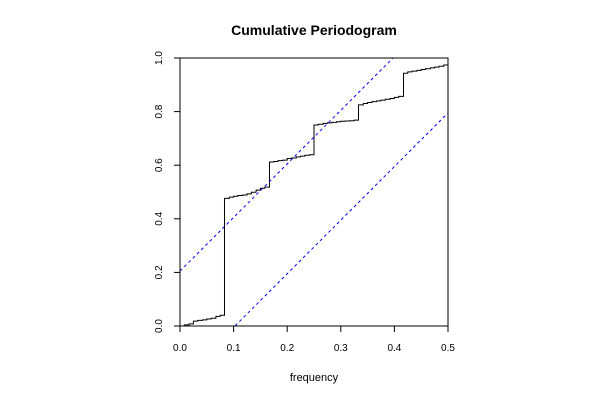 This screenshot has width=599, height=400. Describe the element at coordinates (159, 58) in the screenshot. I see `y-tick-label: 1.0` at that location.